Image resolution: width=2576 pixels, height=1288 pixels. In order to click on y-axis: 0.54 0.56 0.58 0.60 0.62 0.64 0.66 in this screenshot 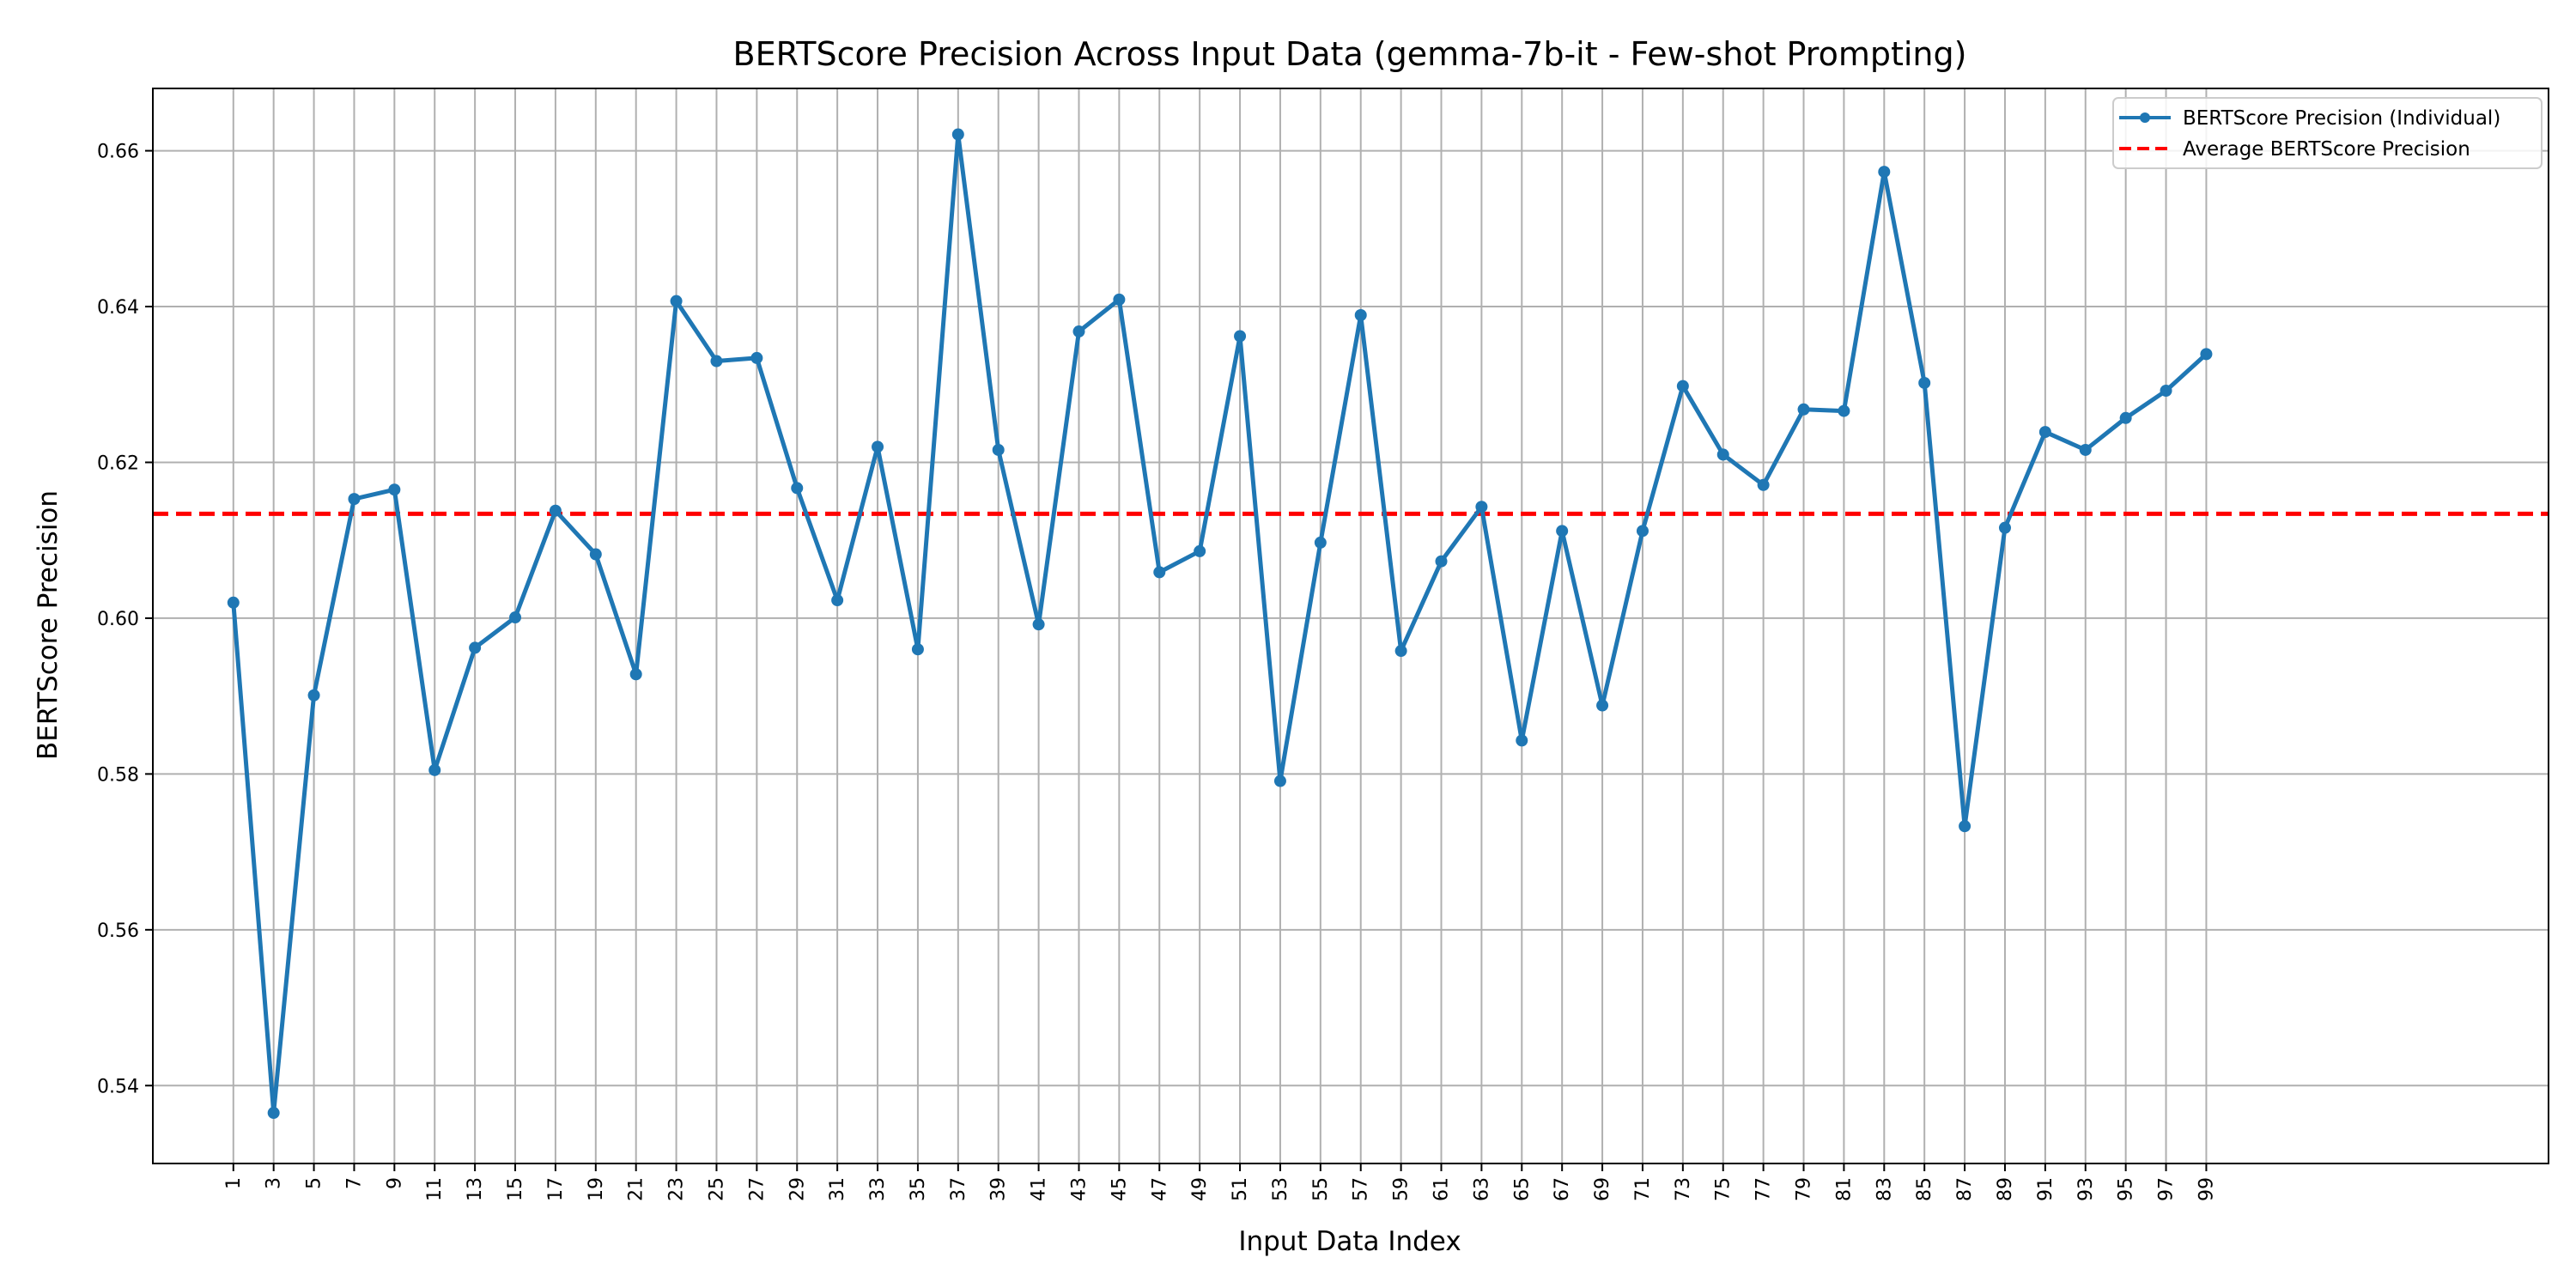, I will do `click(125, 619)`.